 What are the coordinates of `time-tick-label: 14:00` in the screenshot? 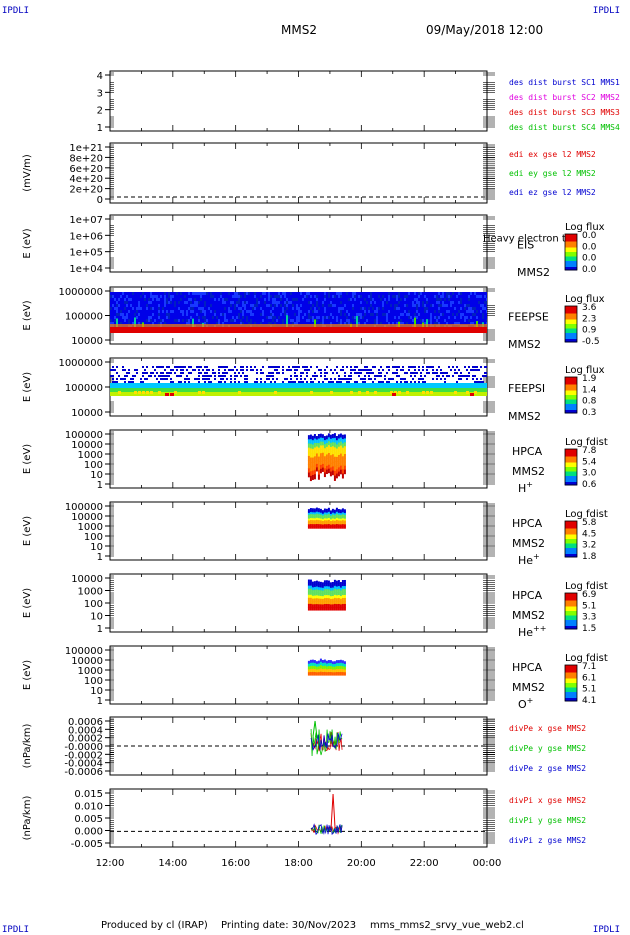 It's located at (172, 863).